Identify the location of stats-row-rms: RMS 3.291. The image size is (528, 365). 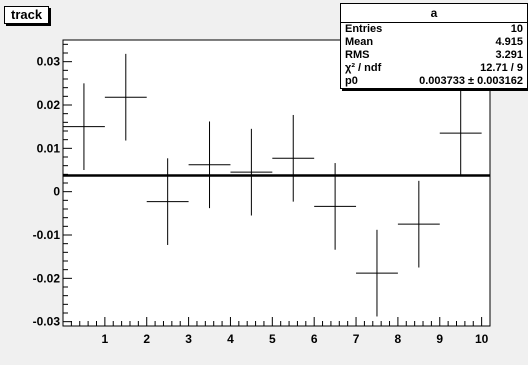
(434, 55).